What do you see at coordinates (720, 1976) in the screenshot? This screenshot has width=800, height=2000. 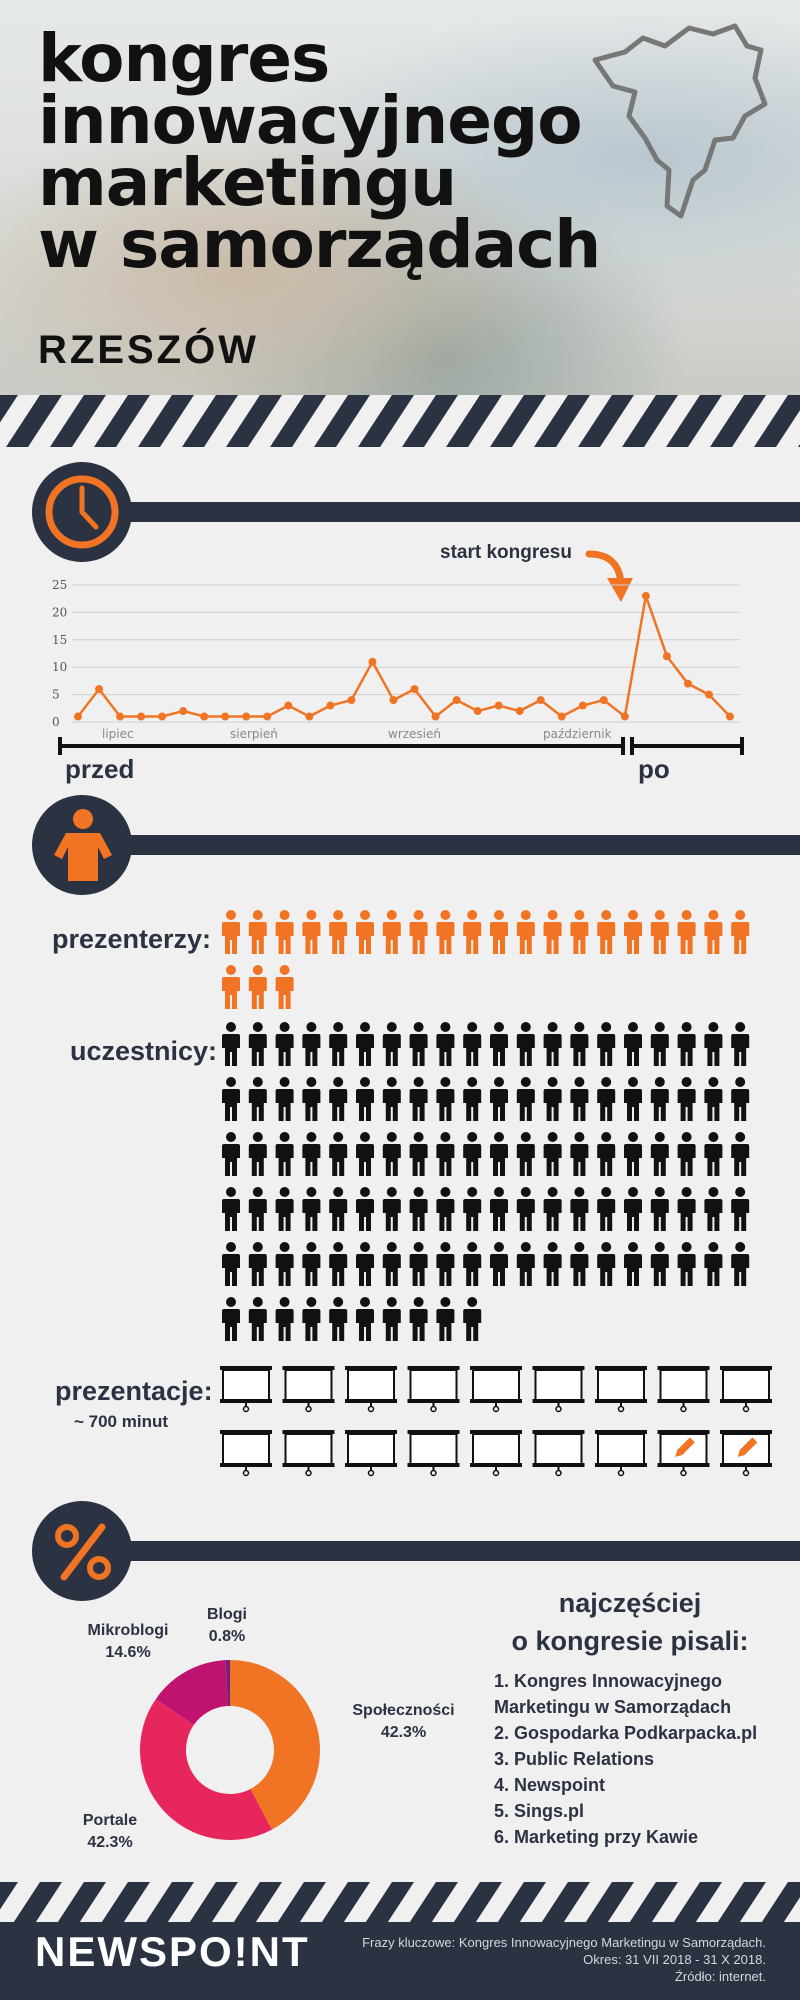 I see `footer-source: Źródło: internet.` at bounding box center [720, 1976].